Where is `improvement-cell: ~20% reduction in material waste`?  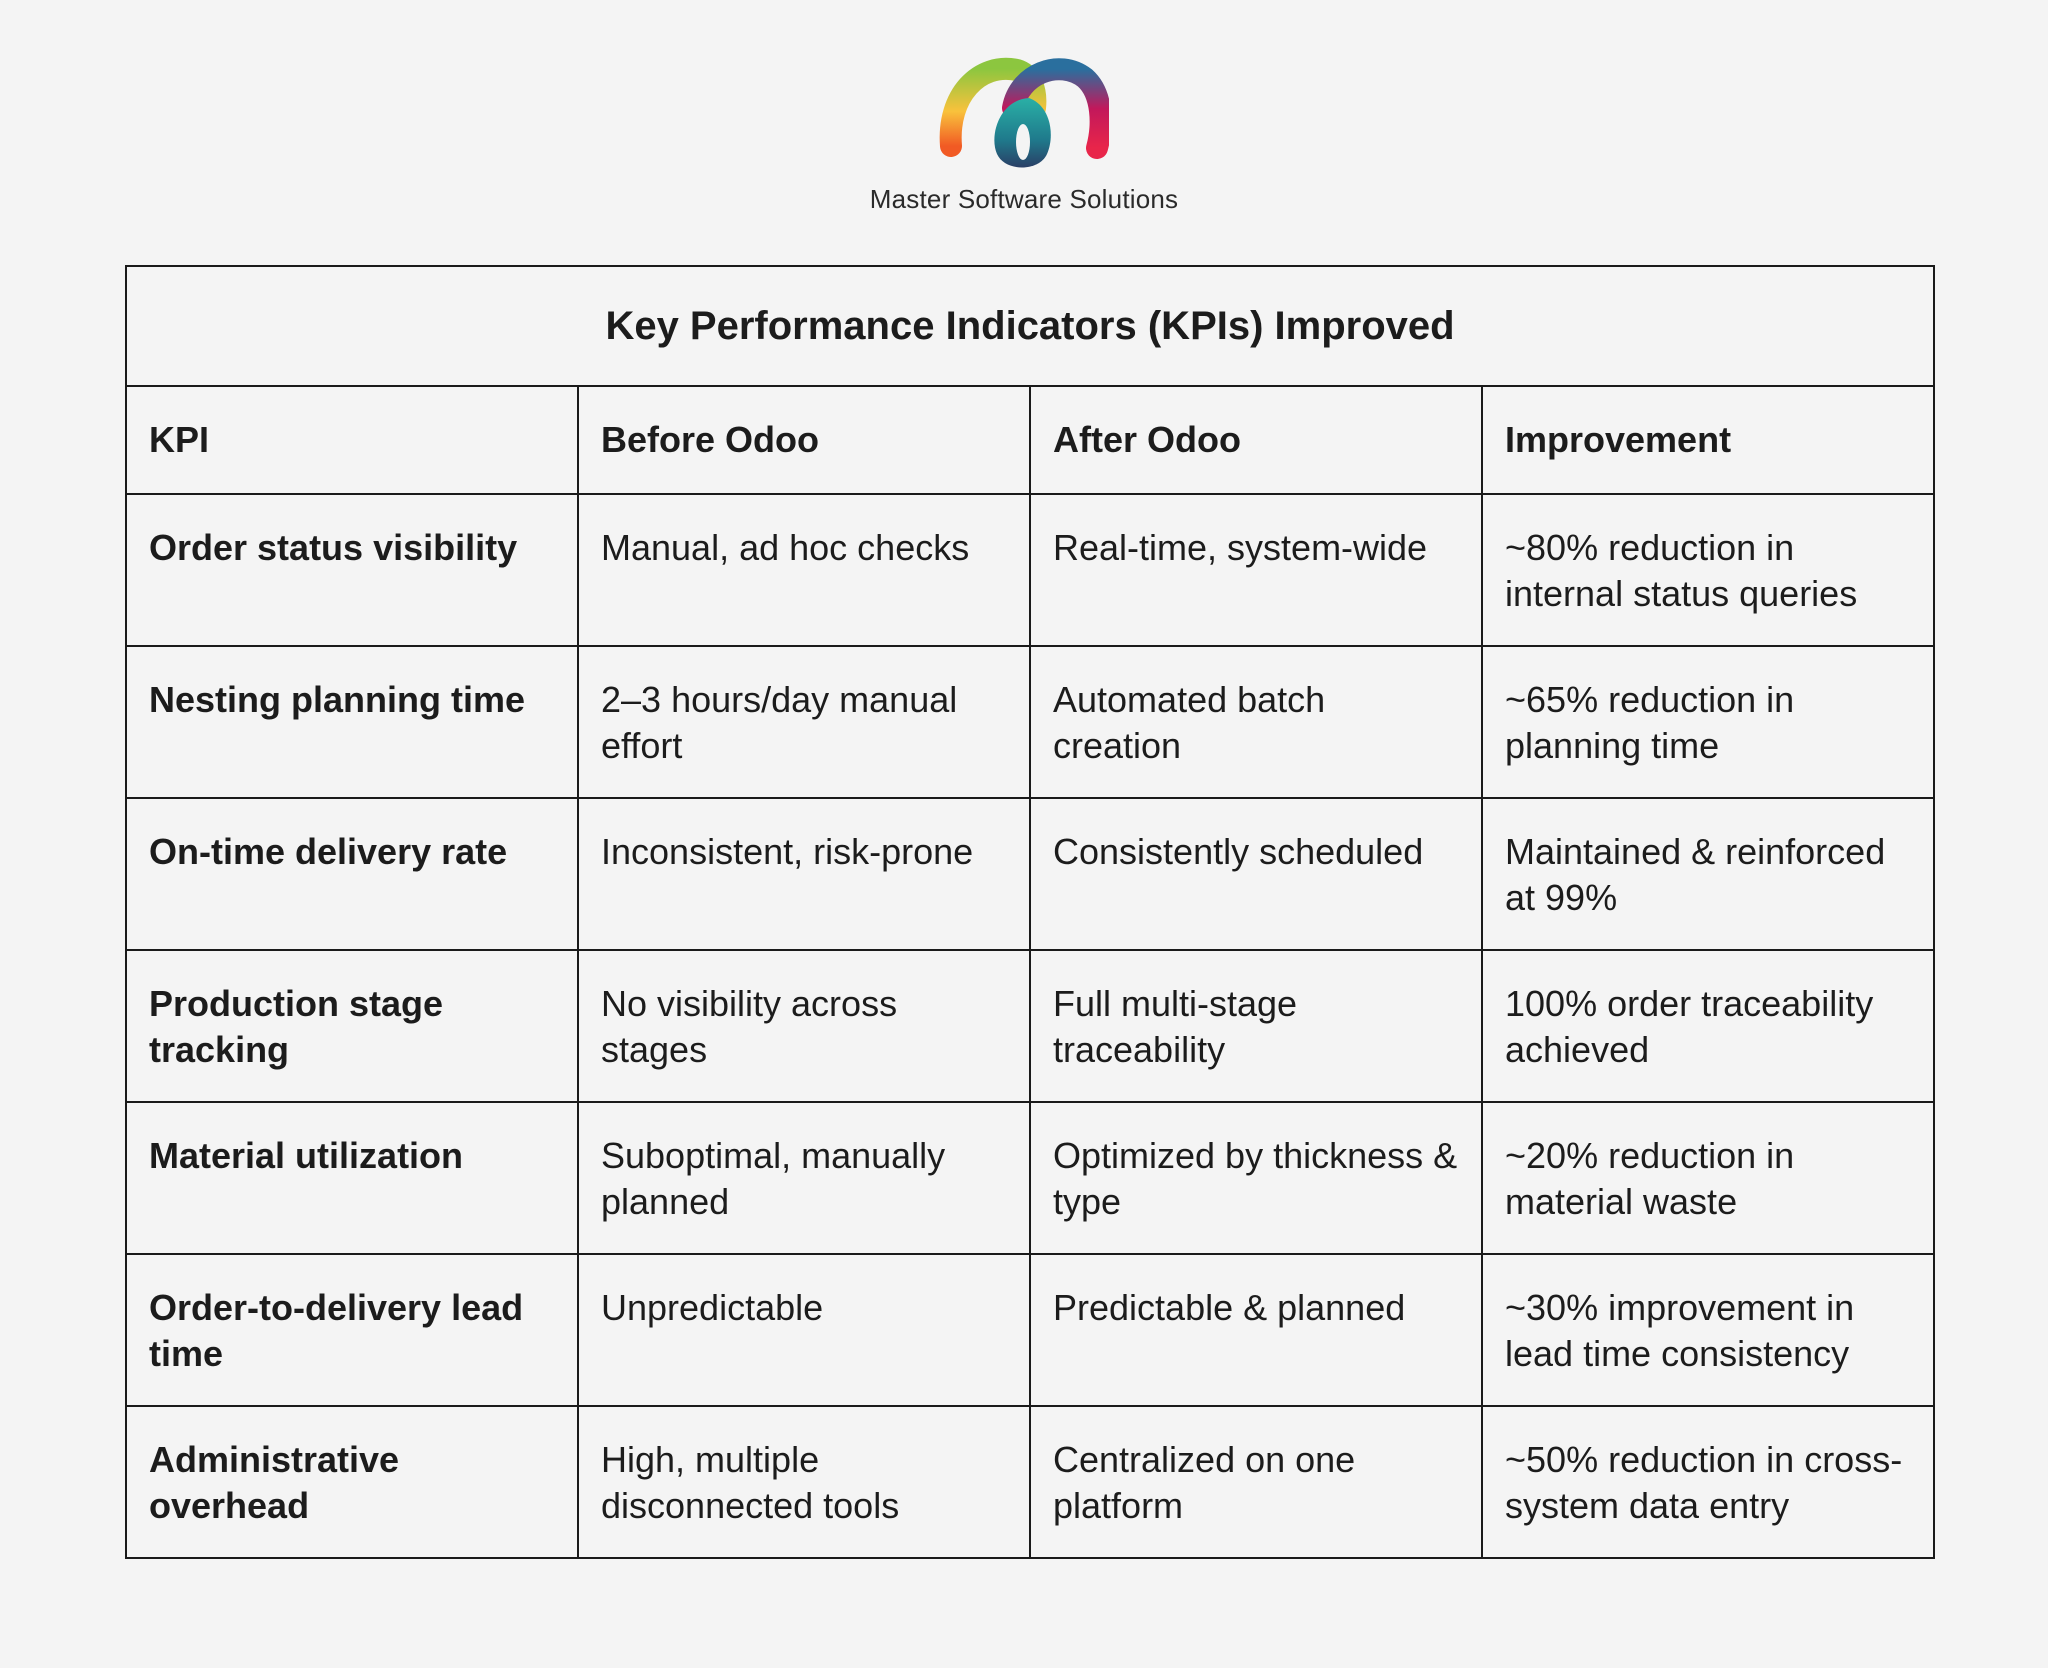
improvement-cell: ~20% reduction in material waste is located at coordinates (1708, 1178).